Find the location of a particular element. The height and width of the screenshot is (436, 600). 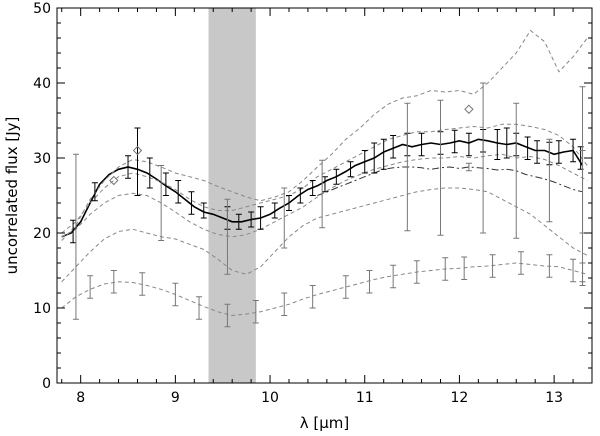

y-tick-label: 20 is located at coordinates (42, 234).